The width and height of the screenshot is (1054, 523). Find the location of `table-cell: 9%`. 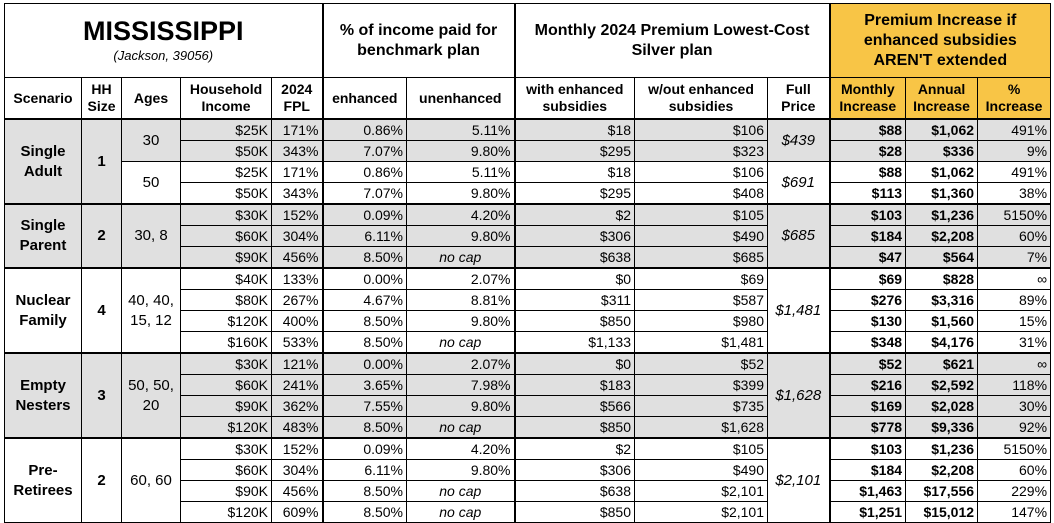

table-cell: 9% is located at coordinates (1014, 151).